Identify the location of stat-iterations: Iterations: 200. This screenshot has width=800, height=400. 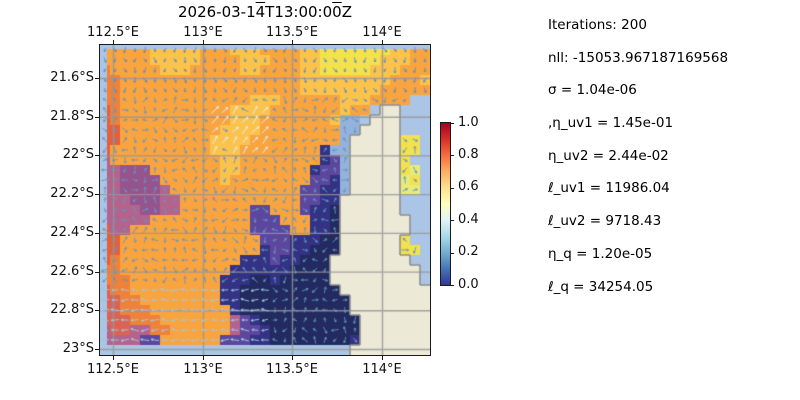
(597, 25).